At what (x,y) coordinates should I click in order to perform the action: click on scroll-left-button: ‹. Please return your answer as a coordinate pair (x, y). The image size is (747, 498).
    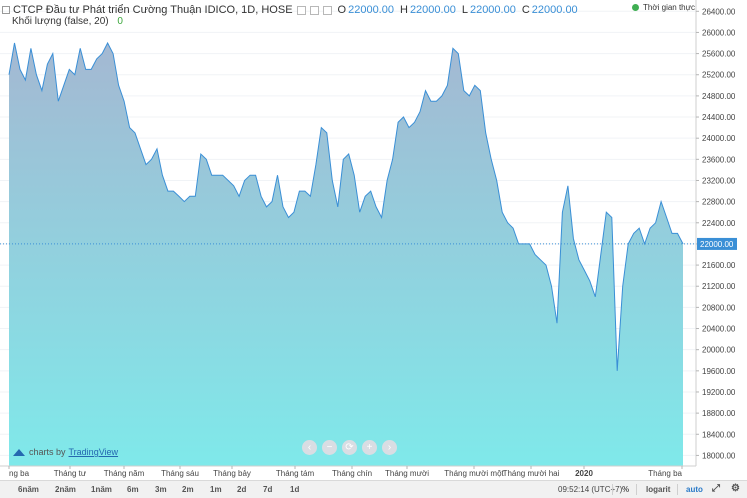
    Looking at the image, I should click on (309, 447).